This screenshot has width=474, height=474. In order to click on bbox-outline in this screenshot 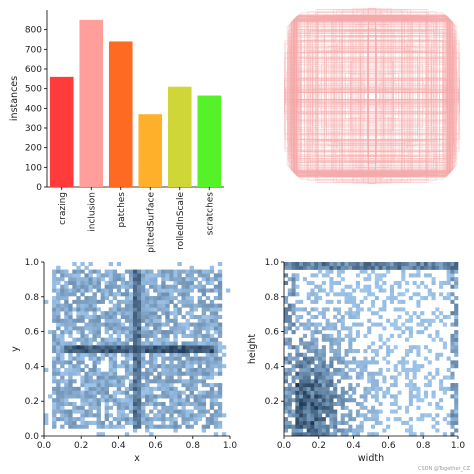, I will do `click(372, 96)`.